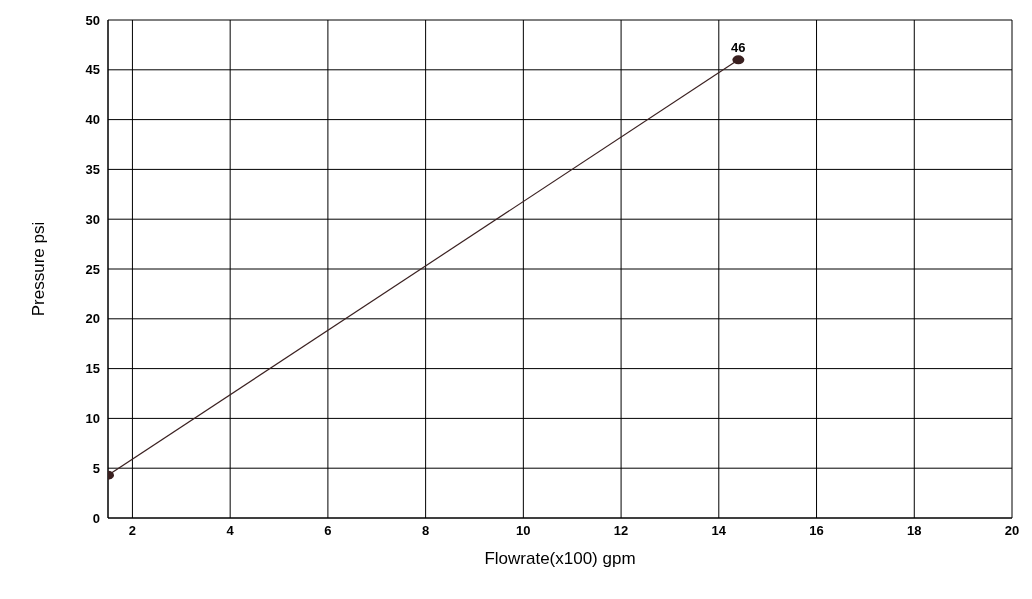  What do you see at coordinates (132, 531) in the screenshot?
I see `x-tick-label: 2` at bounding box center [132, 531].